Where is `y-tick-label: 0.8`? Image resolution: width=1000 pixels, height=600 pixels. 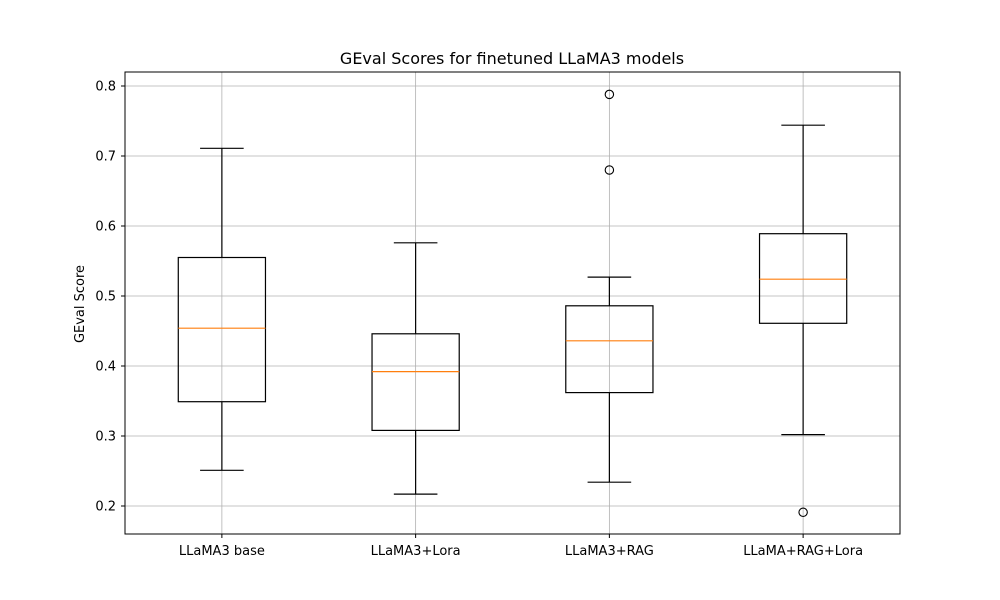
y-tick-label: 0.8 is located at coordinates (105, 87).